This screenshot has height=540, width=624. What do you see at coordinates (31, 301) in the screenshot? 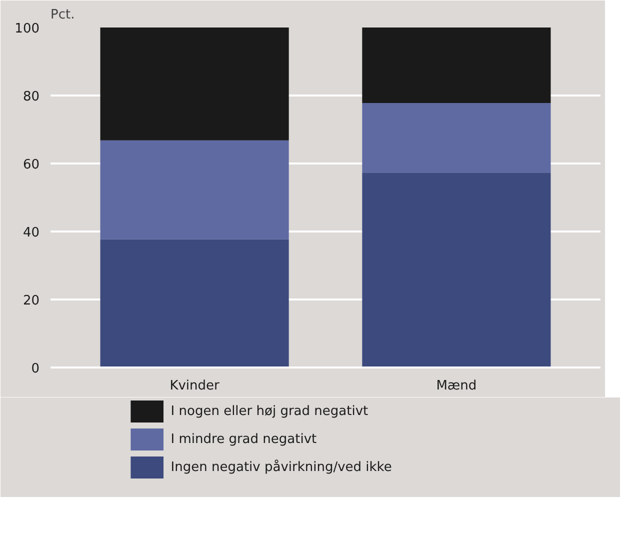
I see `y-tick-label: 20` at bounding box center [31, 301].